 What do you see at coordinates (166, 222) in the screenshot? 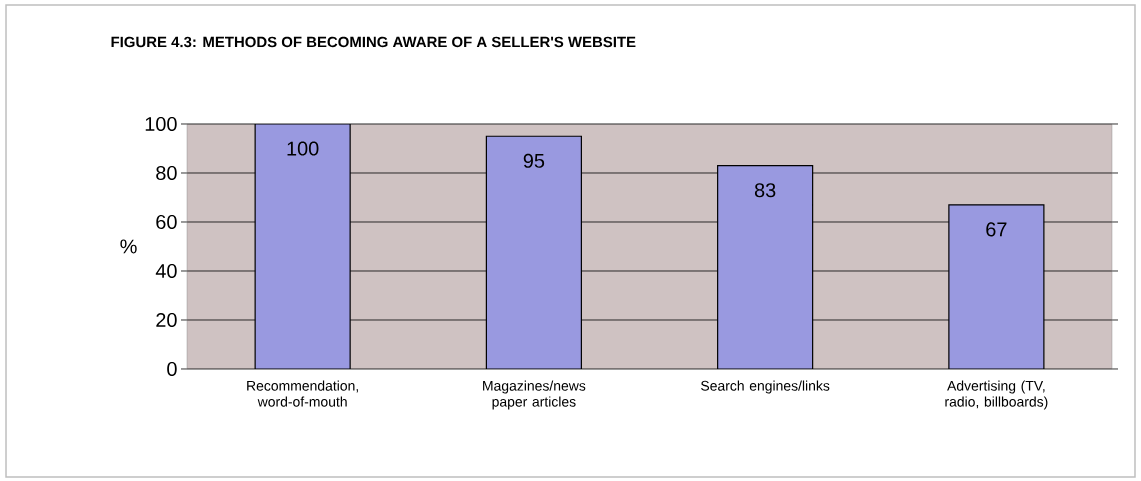
I see `y-tick-label: 60` at bounding box center [166, 222].